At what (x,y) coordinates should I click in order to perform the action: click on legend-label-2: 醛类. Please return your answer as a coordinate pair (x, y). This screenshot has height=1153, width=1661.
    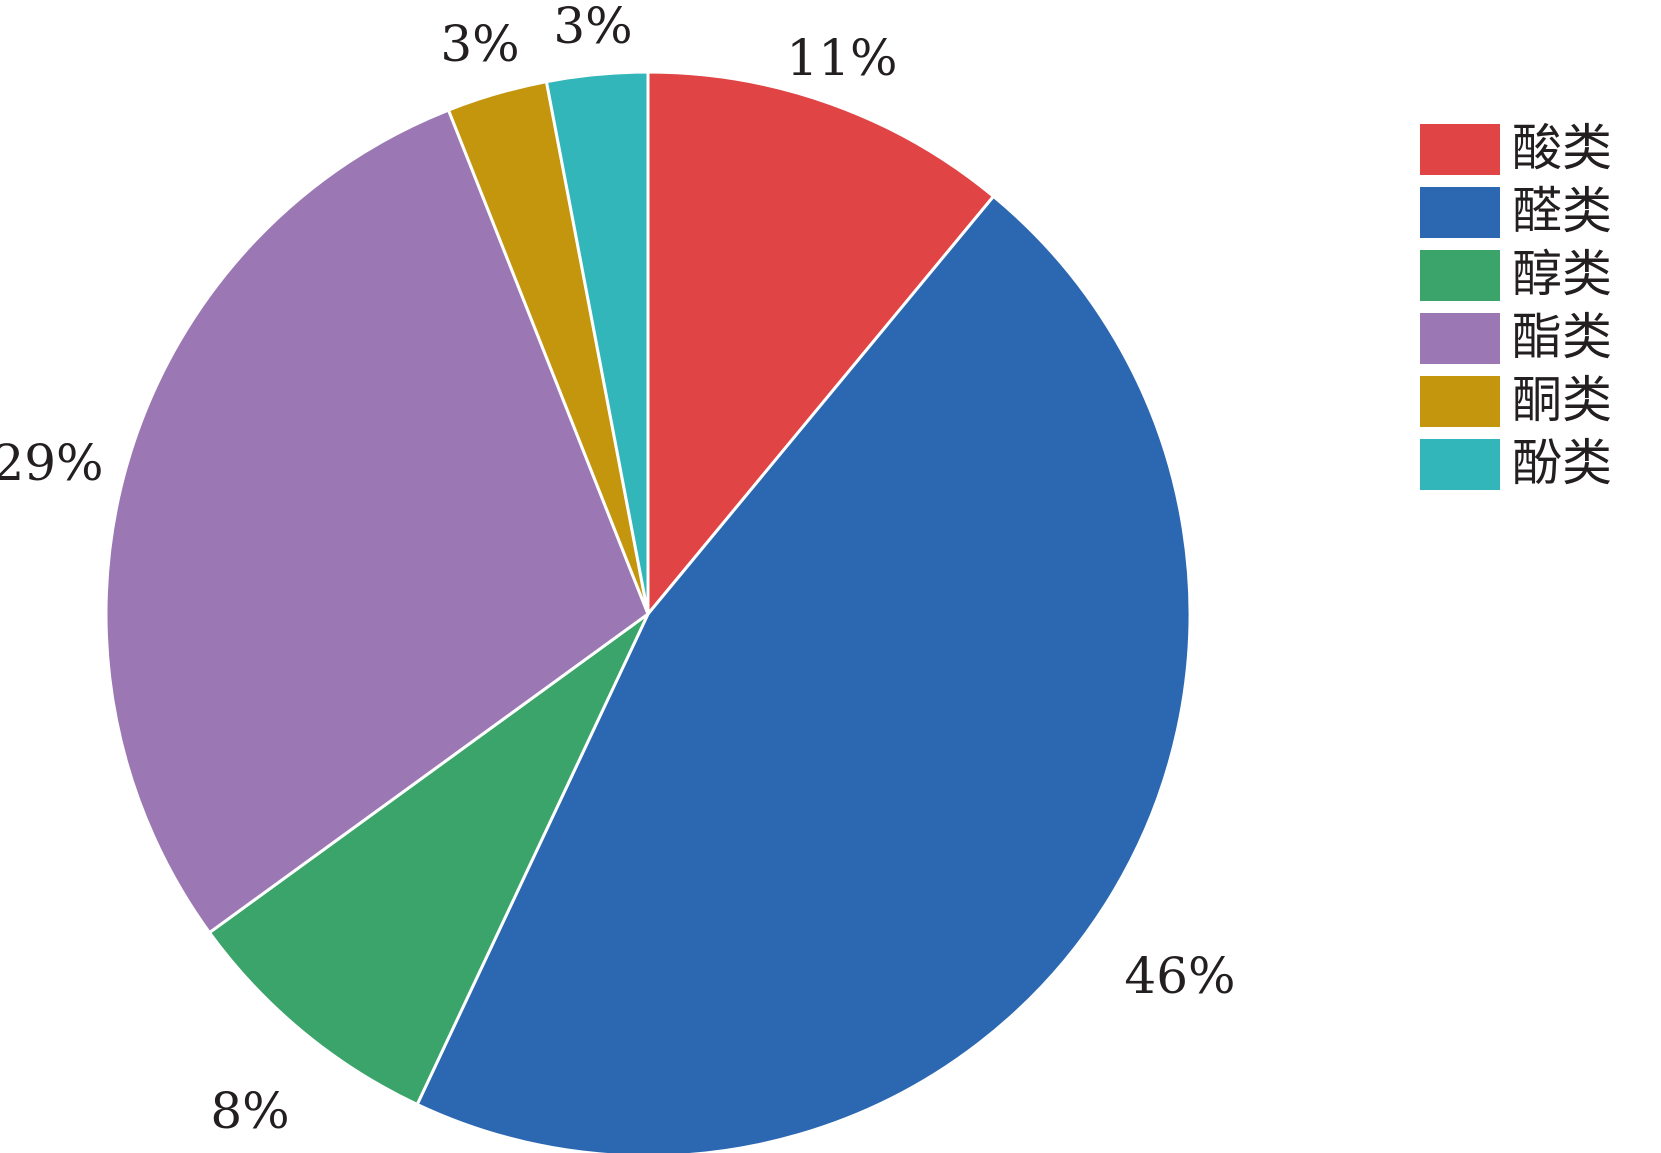
    Looking at the image, I should click on (1562, 211).